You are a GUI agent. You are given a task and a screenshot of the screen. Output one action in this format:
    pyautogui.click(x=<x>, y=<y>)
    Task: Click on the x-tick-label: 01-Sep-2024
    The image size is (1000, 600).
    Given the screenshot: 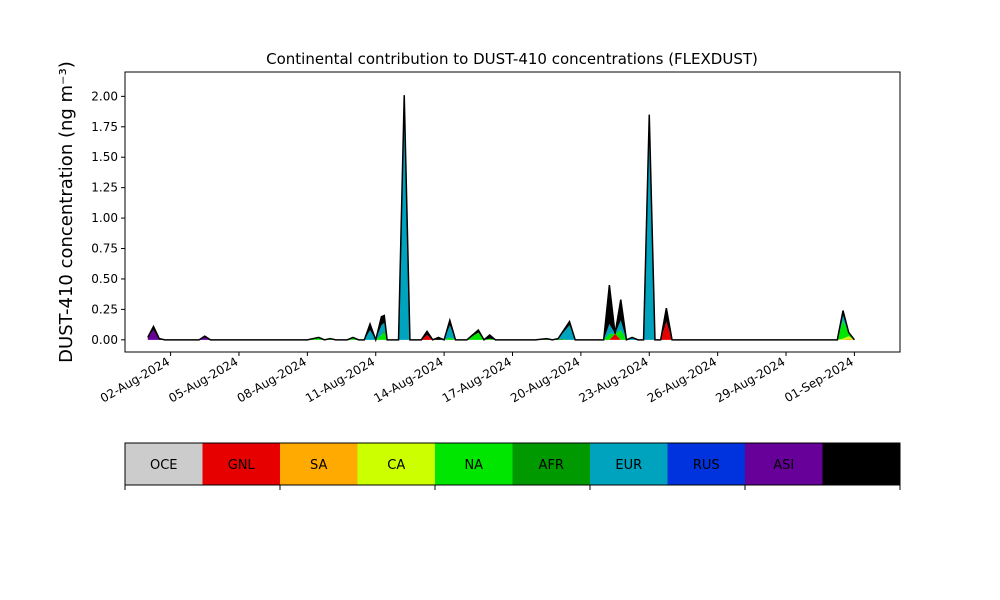 What is the action you would take?
    pyautogui.click(x=819, y=379)
    